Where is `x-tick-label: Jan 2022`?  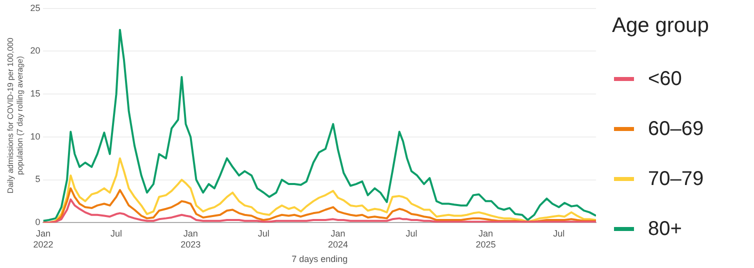
x-tick-label: Jan 2022 is located at coordinates (43, 239).